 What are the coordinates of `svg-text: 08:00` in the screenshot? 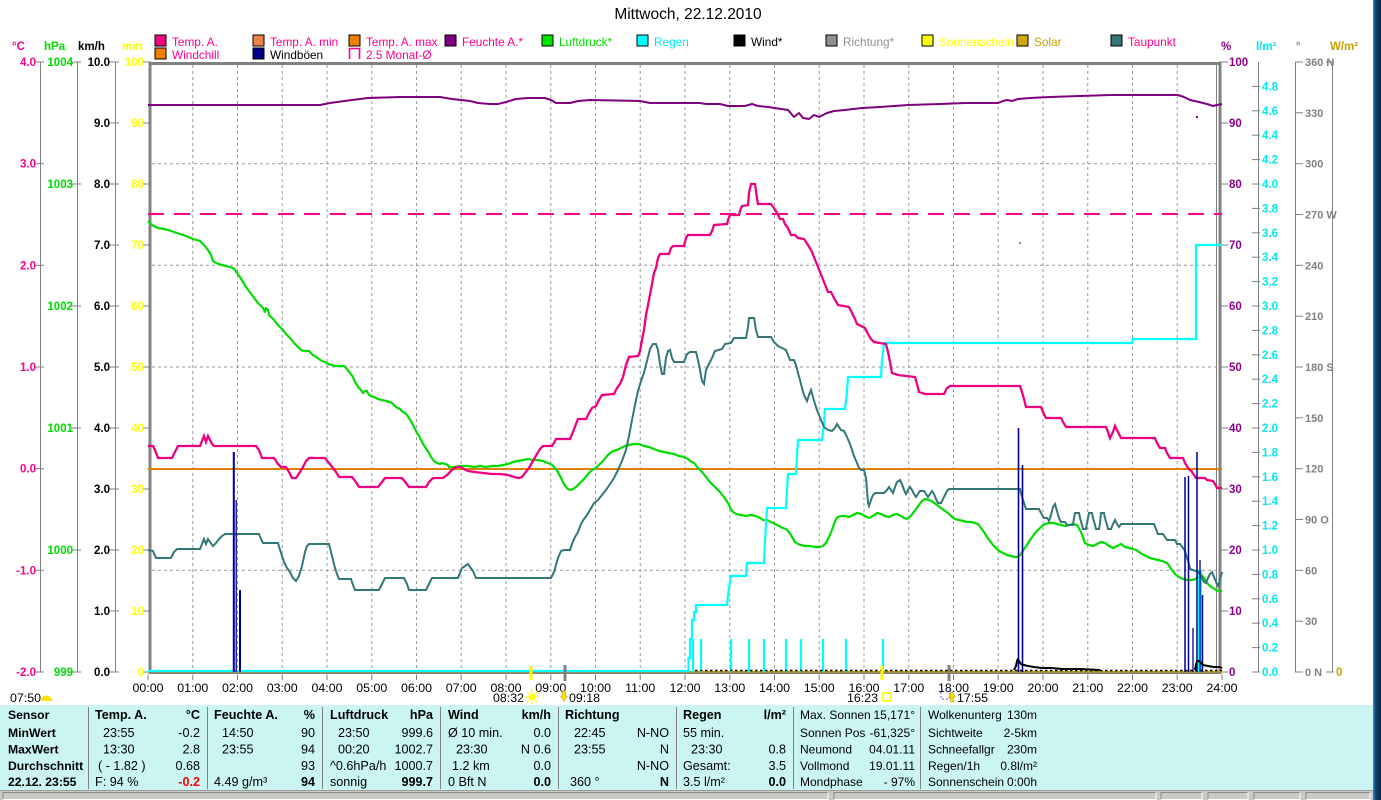 It's located at (505, 688).